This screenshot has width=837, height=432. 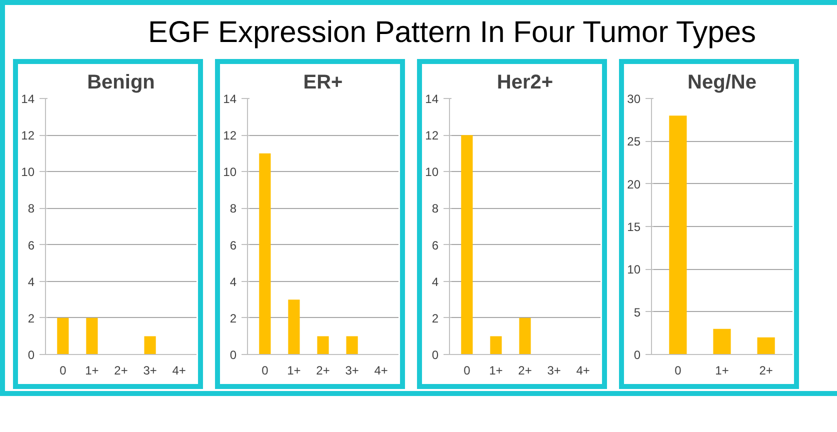 I want to click on chart-title: Neg/Ne, so click(x=722, y=83).